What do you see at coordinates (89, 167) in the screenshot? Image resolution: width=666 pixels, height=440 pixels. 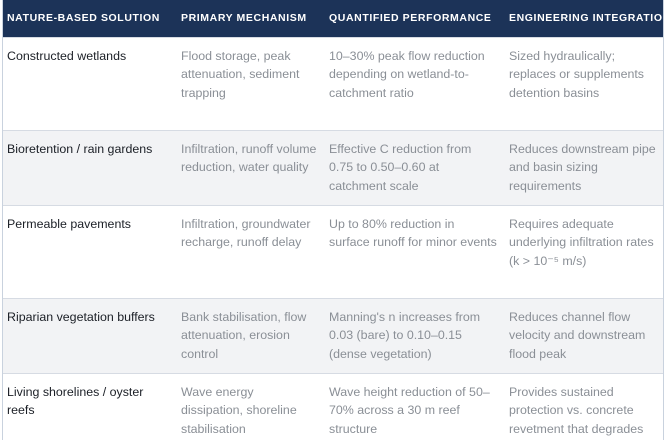 I see `cell-solution: Bioretention / rain gardens` at bounding box center [89, 167].